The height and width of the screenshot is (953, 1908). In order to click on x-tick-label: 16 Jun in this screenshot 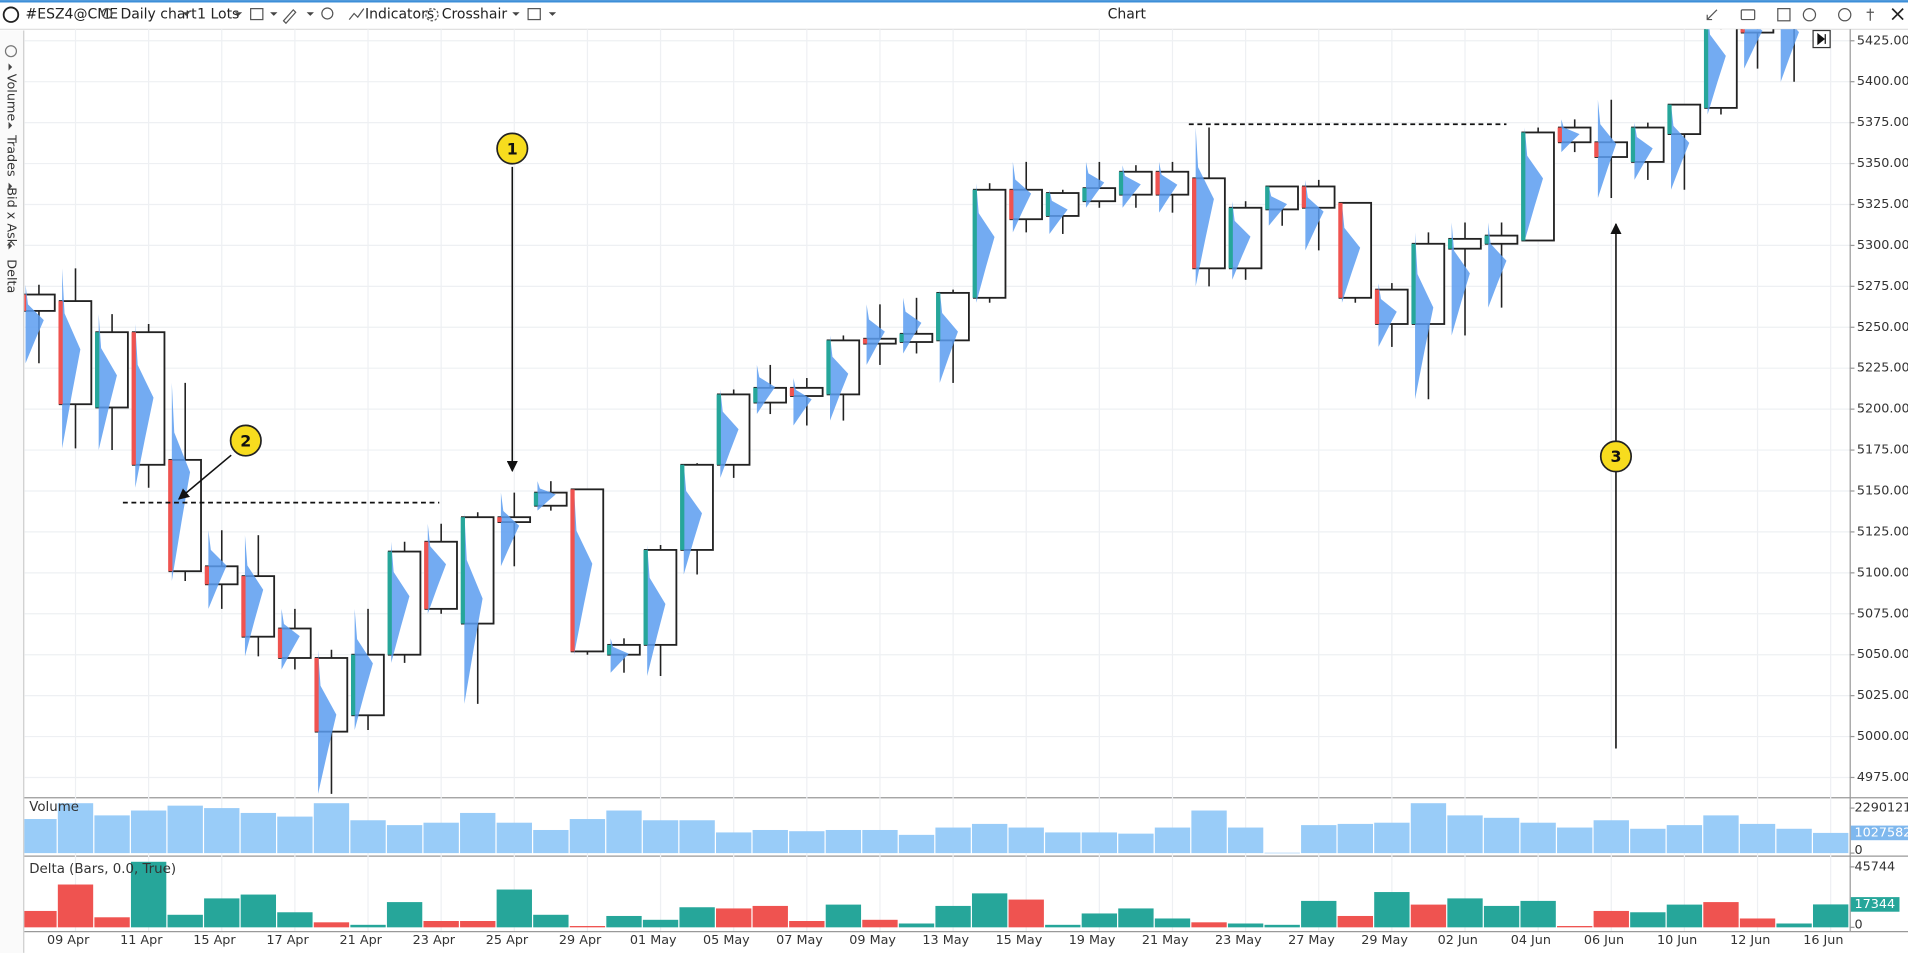, I will do `click(1823, 940)`.